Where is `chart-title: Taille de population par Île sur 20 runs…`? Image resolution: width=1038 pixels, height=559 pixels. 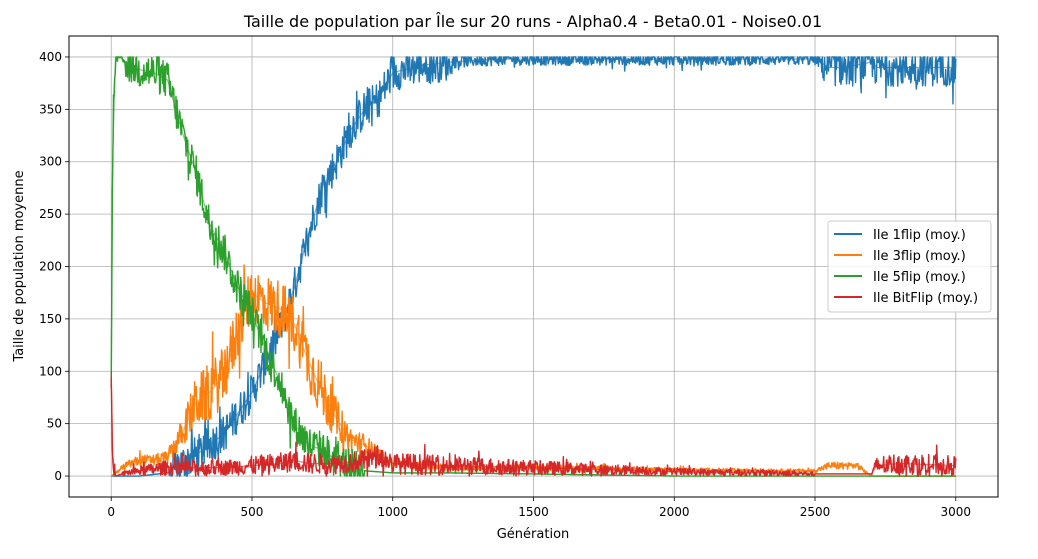
chart-title: Taille de population par Île sur 20 runs… is located at coordinates (532, 21).